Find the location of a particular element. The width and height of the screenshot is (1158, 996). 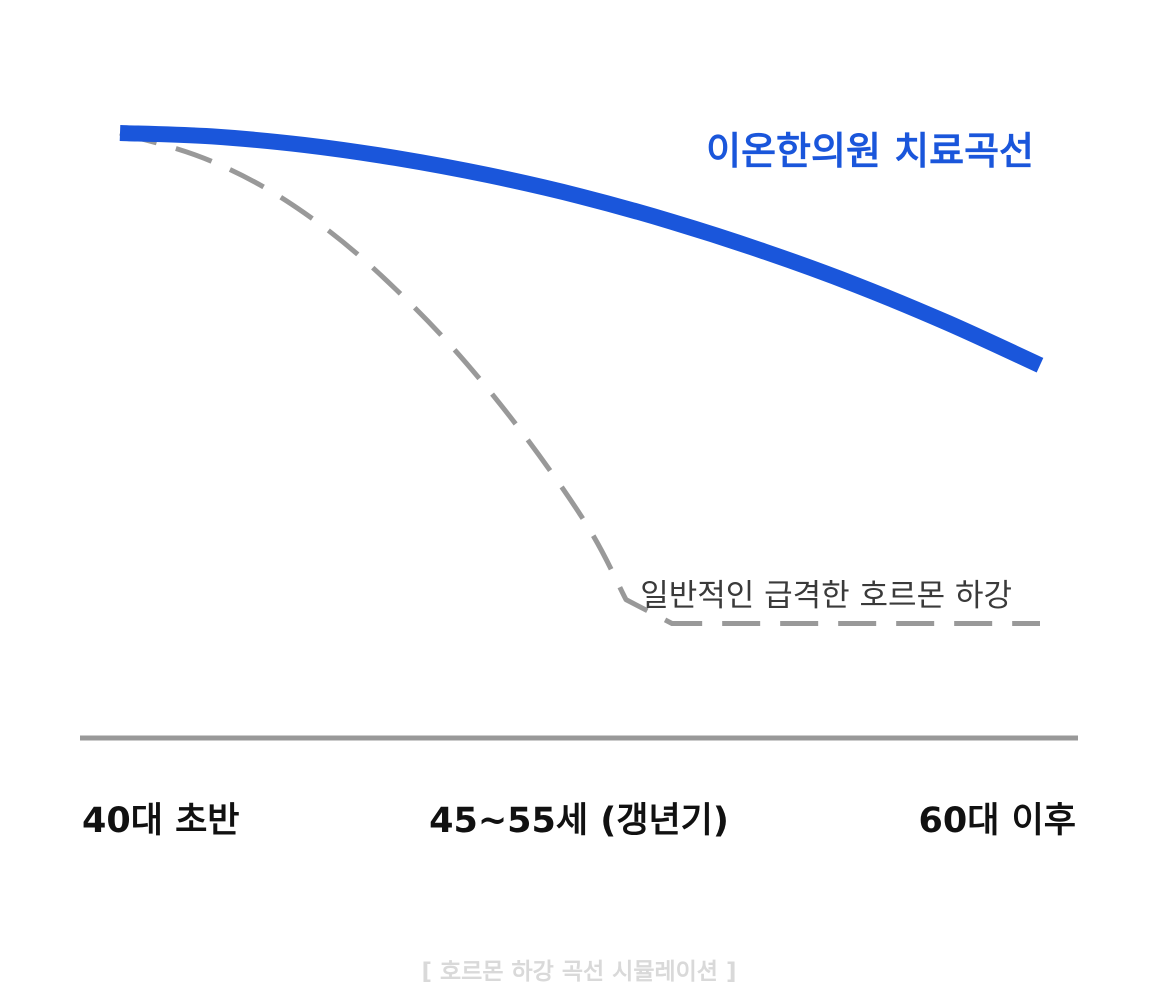

x-tick-label: 45~55세 (갱년기) is located at coordinates (579, 821).